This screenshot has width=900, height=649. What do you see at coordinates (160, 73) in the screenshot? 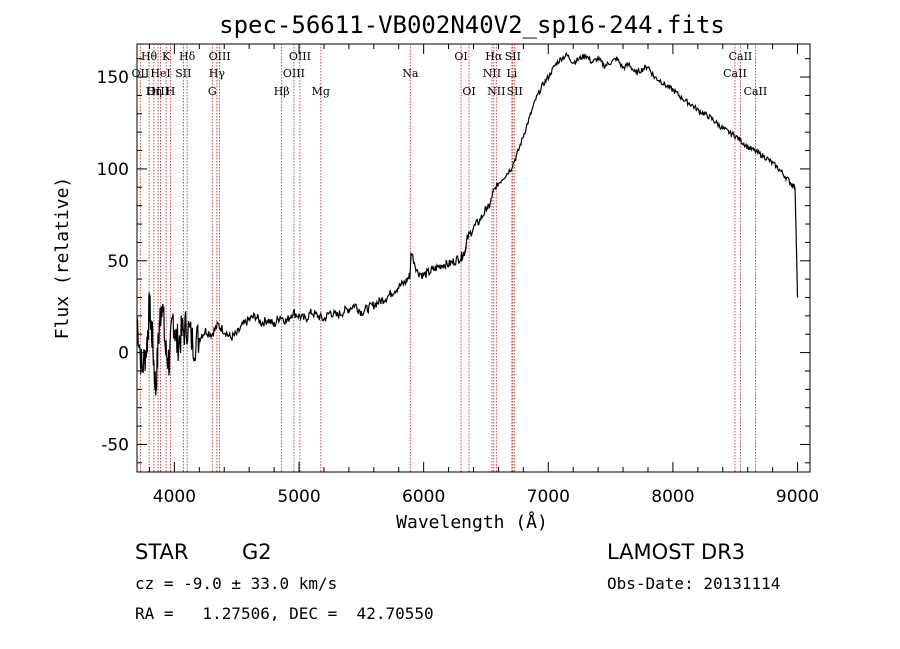
I see `spectral-line-label: HeI` at bounding box center [160, 73].